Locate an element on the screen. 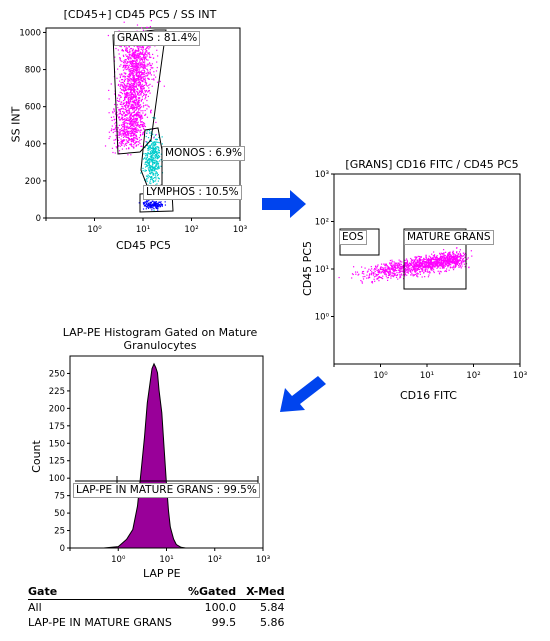  plot3-ytick-label: 50 is located at coordinates (59, 514).